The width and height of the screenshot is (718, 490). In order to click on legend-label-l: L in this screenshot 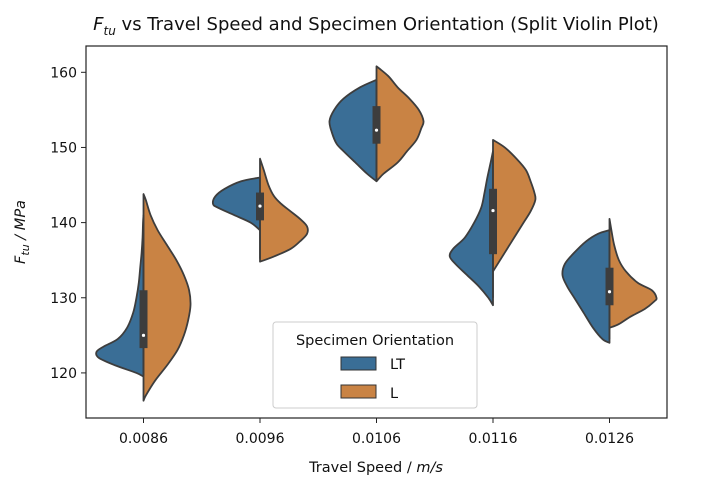, I will do `click(394, 394)`.